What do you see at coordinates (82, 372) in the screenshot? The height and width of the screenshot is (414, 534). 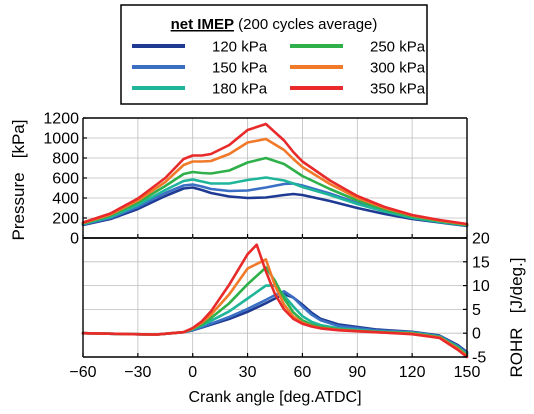 I see `x-tick-label: −60` at bounding box center [82, 372].